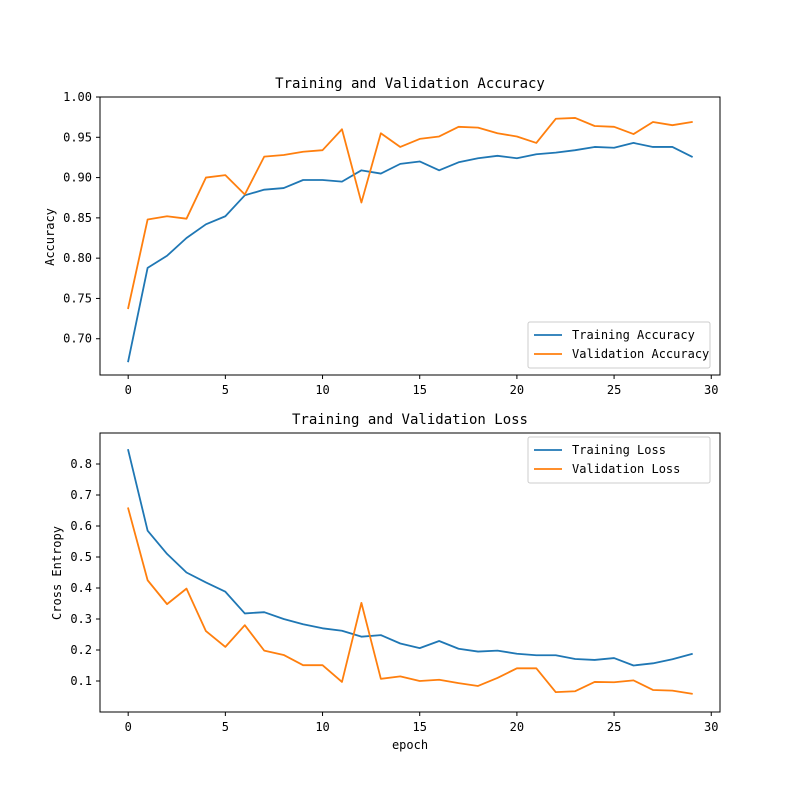  What do you see at coordinates (77, 298) in the screenshot?
I see `y-tick-label: 0.75` at bounding box center [77, 298].